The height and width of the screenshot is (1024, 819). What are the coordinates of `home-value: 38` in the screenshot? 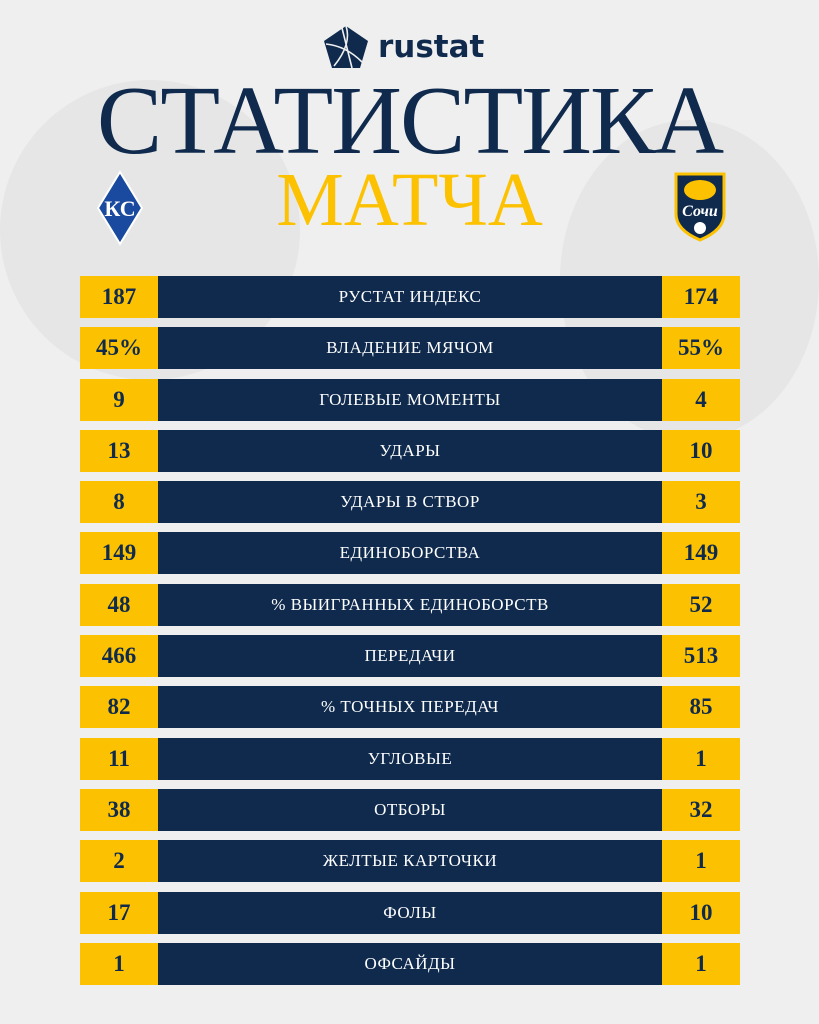 It's located at (119, 809).